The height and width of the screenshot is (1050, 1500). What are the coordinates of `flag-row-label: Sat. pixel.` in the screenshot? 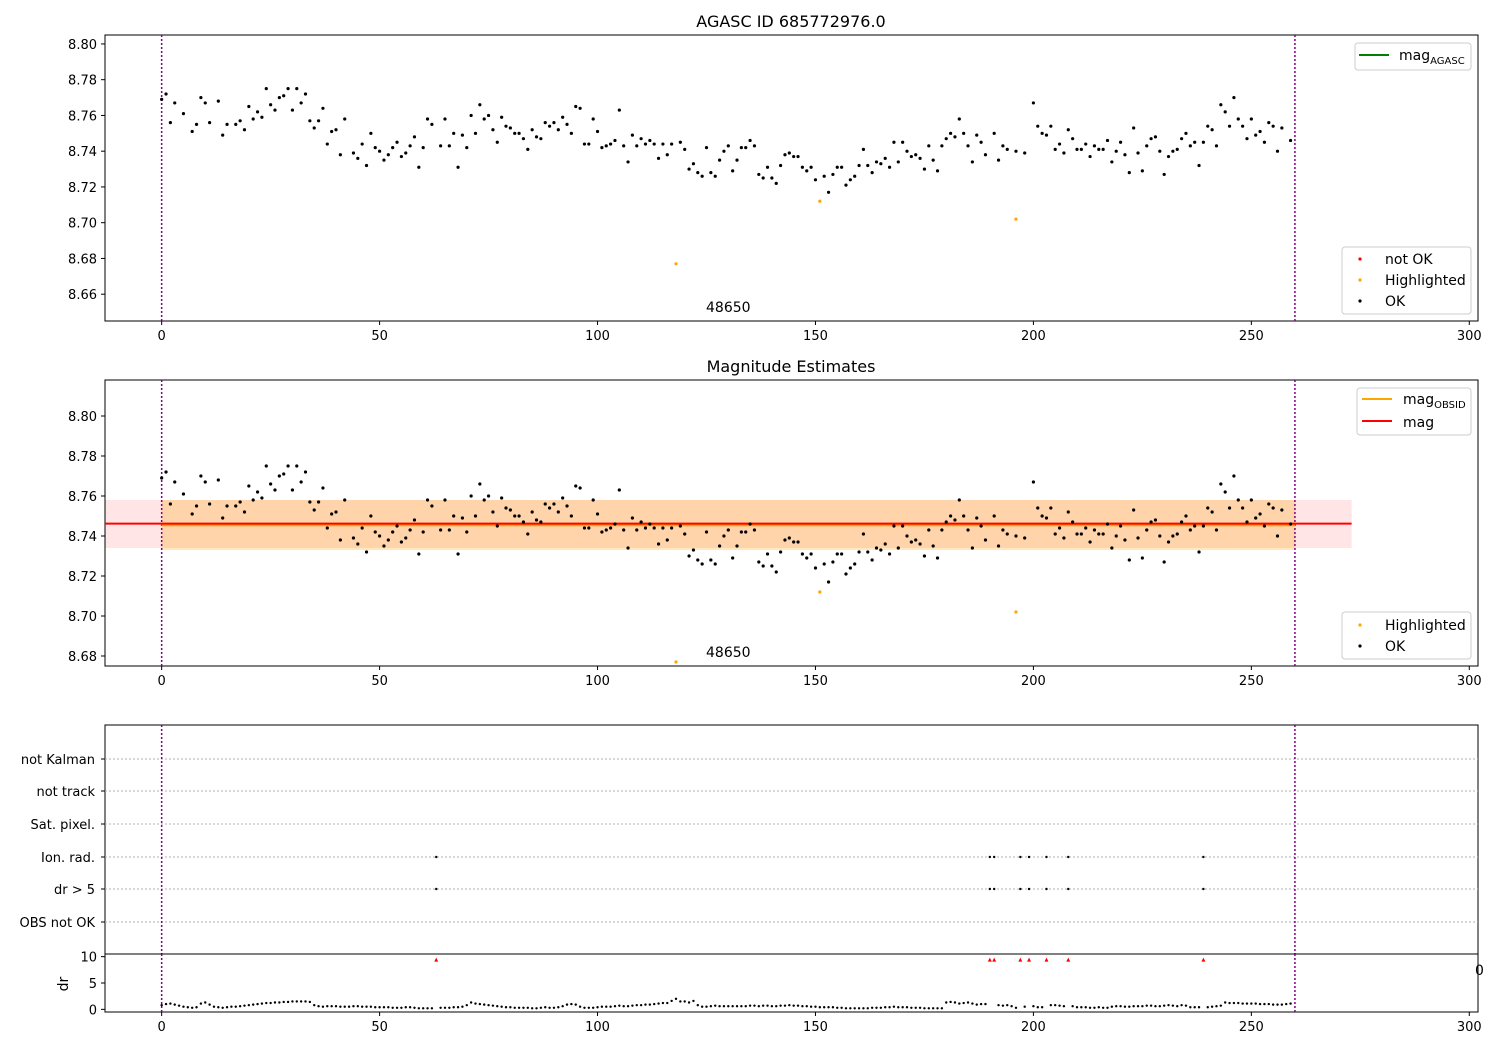 It's located at (63, 825).